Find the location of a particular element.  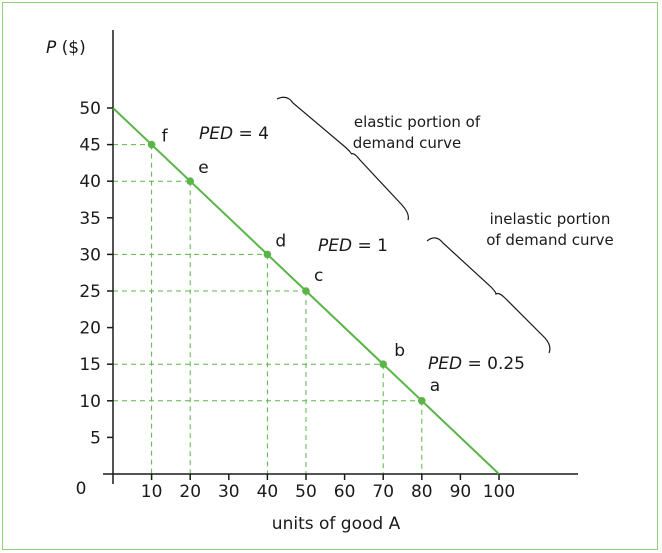

elastic-annotation-line1: elastic portion of is located at coordinates (417, 122).